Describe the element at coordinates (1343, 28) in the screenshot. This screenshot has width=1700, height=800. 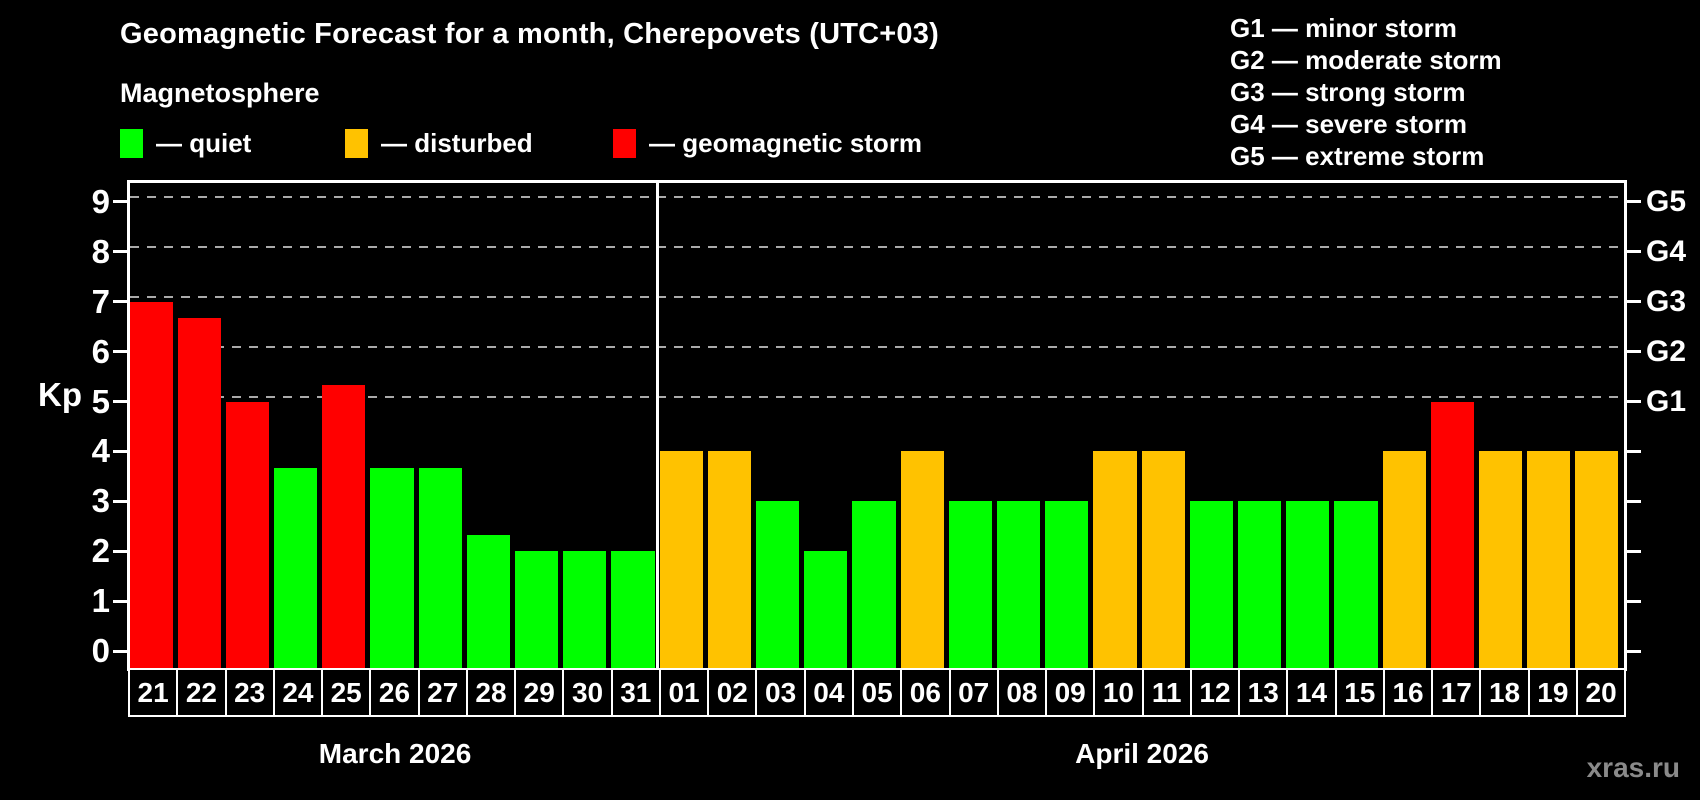
I see `g-legend-line: G1 — minor storm` at that location.